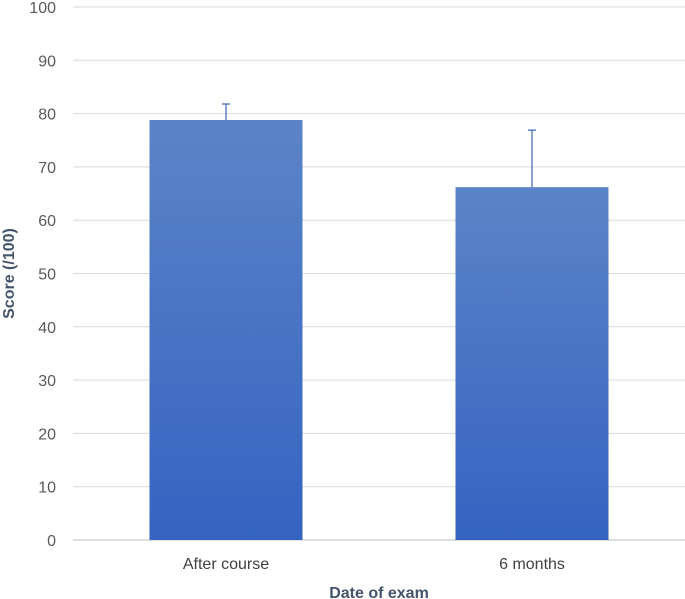  Describe the element at coordinates (47, 381) in the screenshot. I see `y-tick-label: 30` at that location.